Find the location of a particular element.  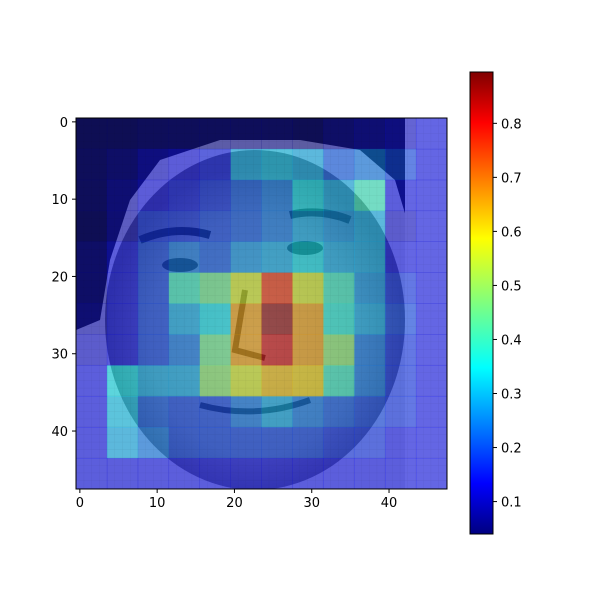

colorbar-tick-label: 0.1 is located at coordinates (511, 503).